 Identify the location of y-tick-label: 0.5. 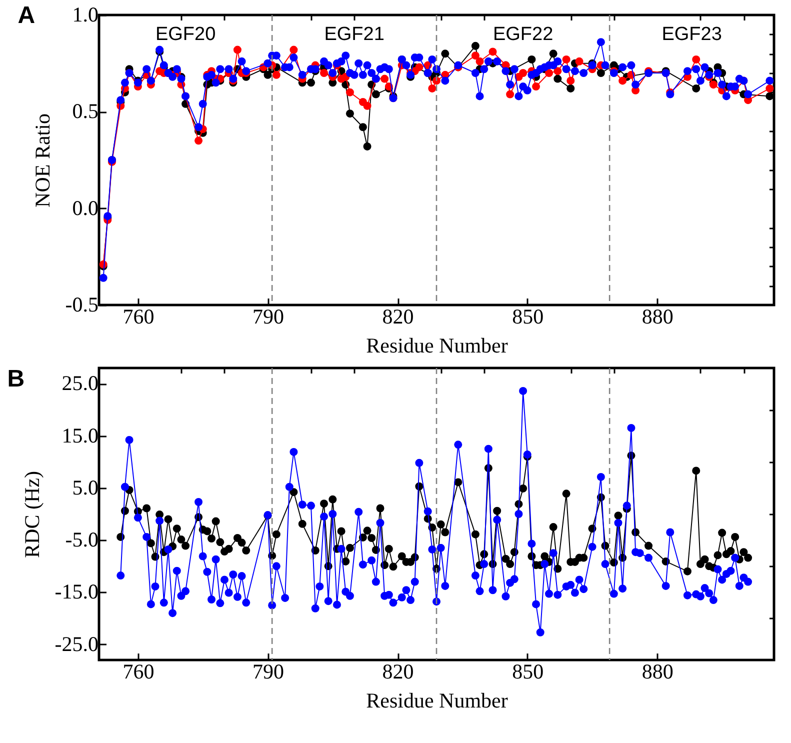
(85, 111).